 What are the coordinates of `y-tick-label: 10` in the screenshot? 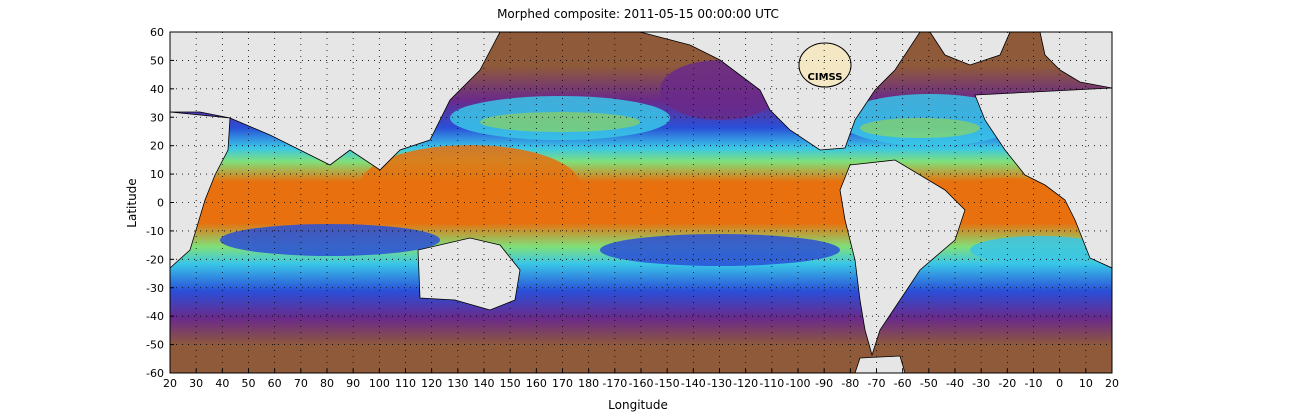 It's located at (157, 174).